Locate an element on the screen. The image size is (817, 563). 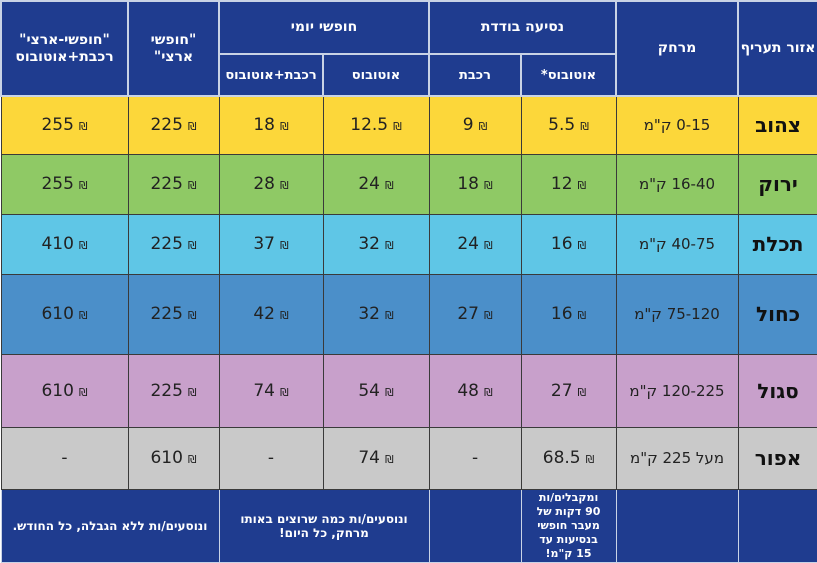
price-national-rail-bus: 610 ₪ is located at coordinates (64, 314).